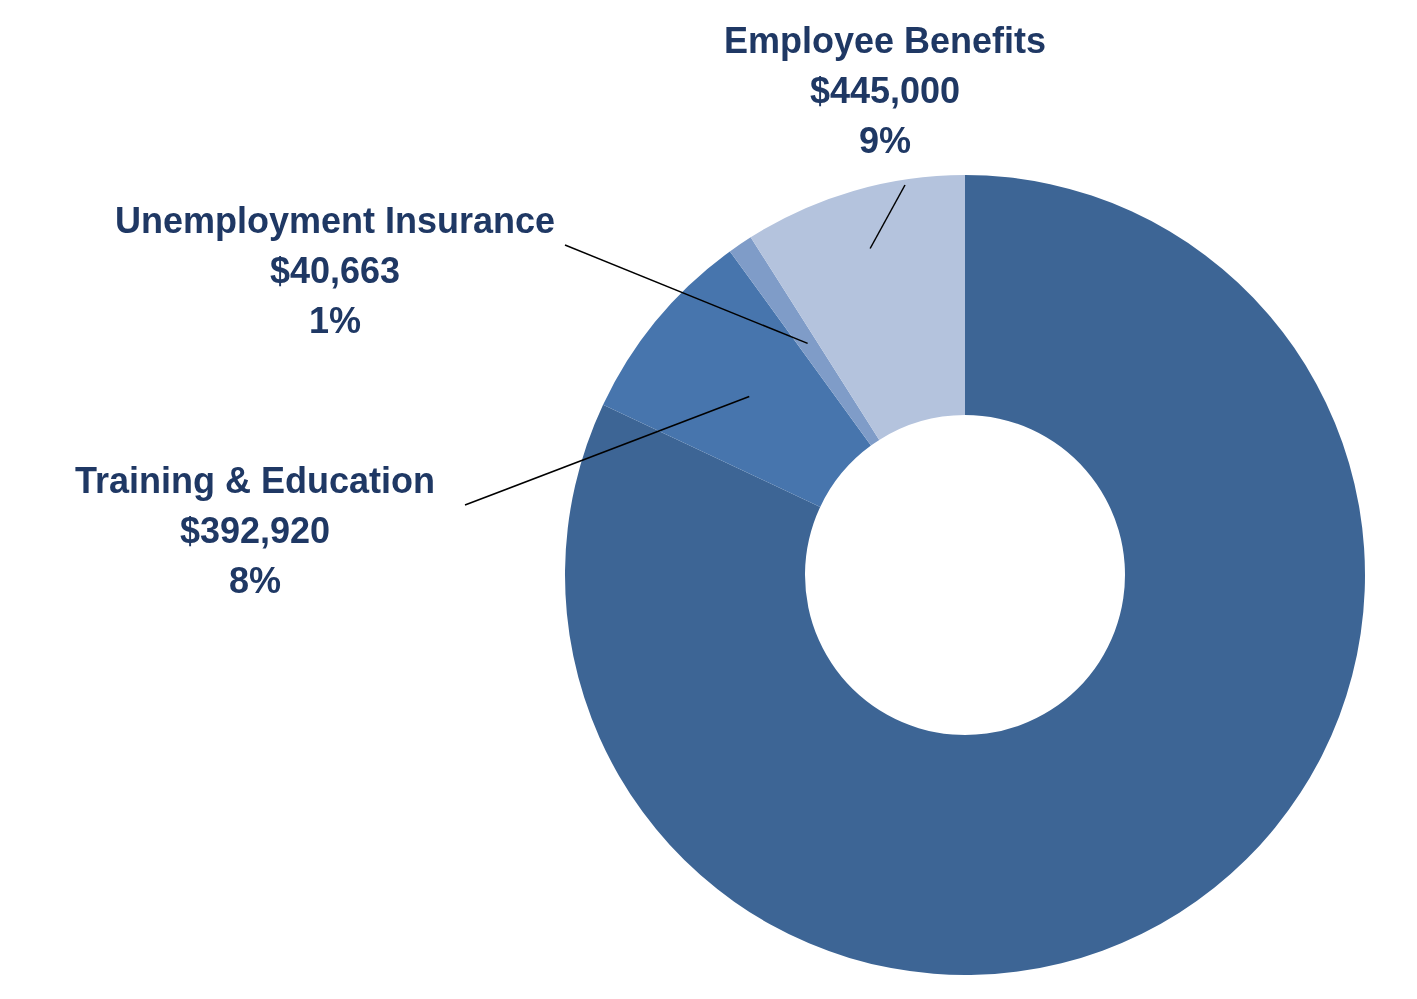  I want to click on slice-label: Unemployment Insurance, so click(335, 220).